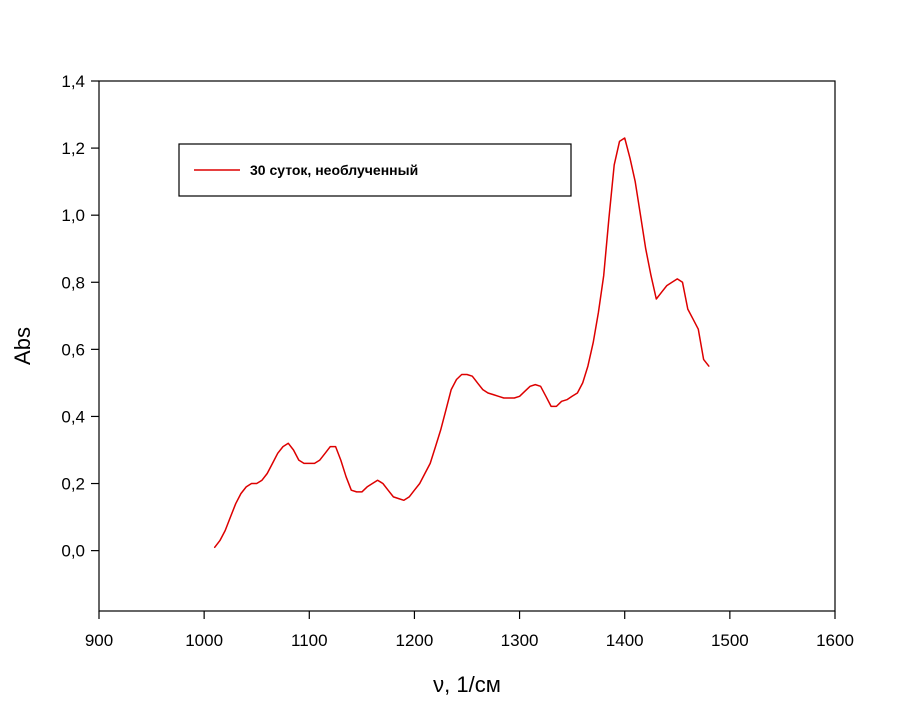 The height and width of the screenshot is (706, 908). Describe the element at coordinates (73, 282) in the screenshot. I see `y-tick-label: 0,8` at that location.